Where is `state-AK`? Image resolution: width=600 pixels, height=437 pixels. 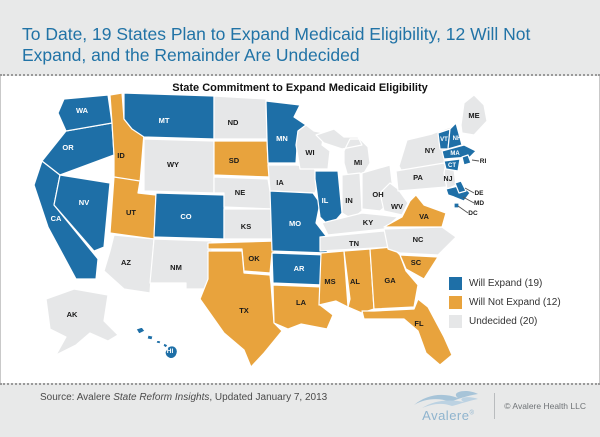 state-AK is located at coordinates (82, 322).